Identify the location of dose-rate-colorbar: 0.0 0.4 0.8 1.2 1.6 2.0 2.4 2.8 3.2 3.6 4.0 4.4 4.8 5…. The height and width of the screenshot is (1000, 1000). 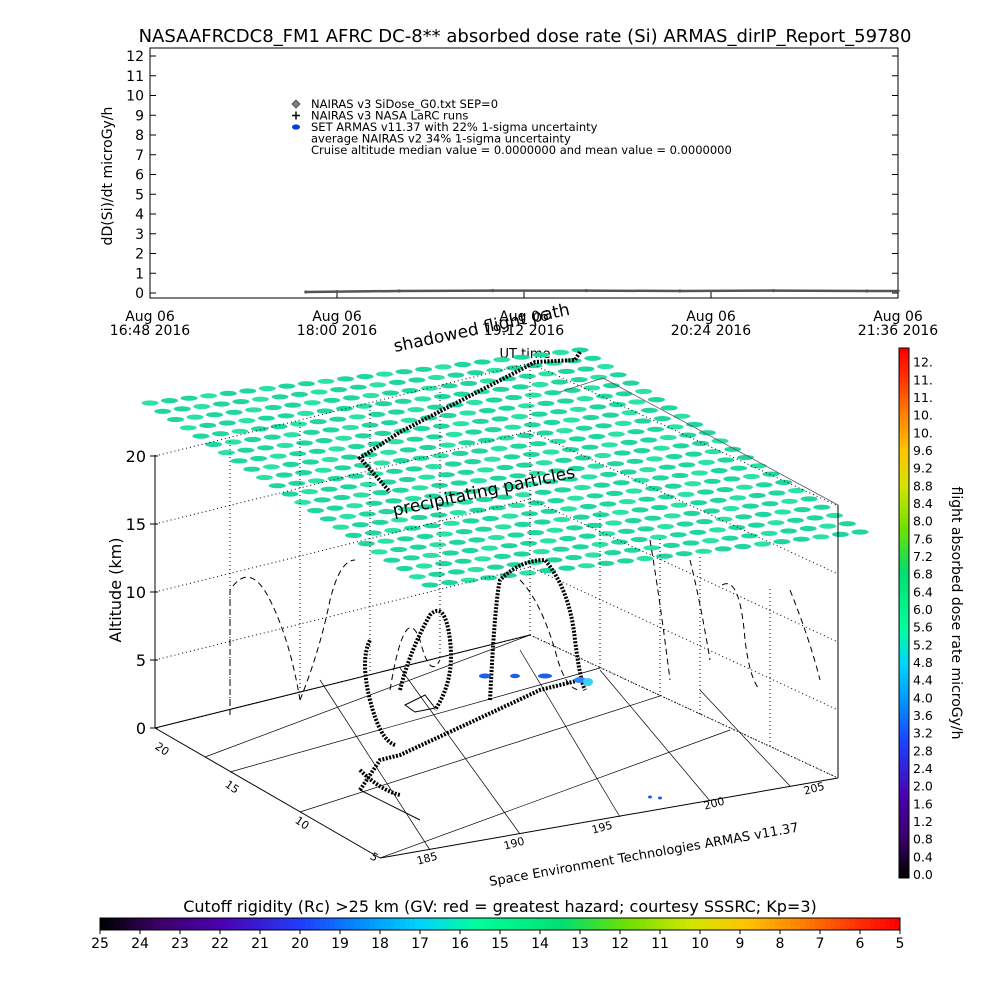
(931, 614).